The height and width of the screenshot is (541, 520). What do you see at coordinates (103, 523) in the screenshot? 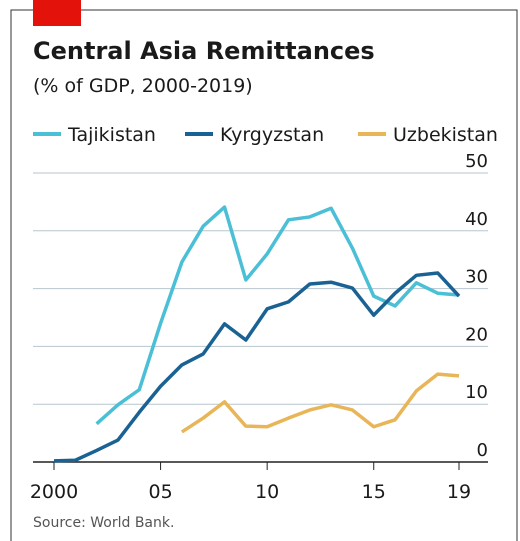
I see `source: Source: World Bank.` at bounding box center [103, 523].